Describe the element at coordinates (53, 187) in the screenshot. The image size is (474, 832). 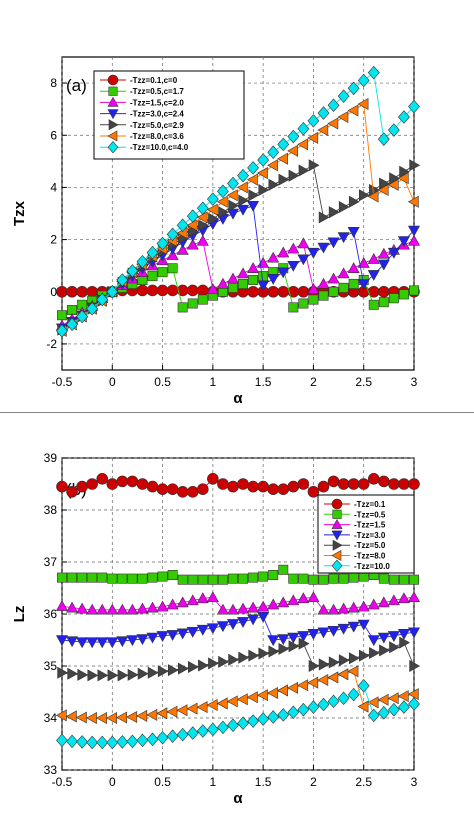
I see `y-tick-label: 4` at that location.